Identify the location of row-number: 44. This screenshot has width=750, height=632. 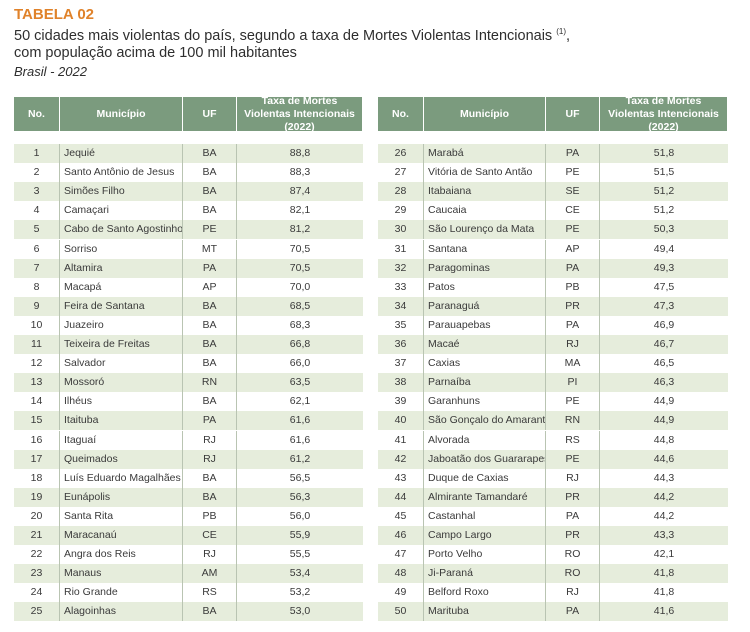
(401, 497).